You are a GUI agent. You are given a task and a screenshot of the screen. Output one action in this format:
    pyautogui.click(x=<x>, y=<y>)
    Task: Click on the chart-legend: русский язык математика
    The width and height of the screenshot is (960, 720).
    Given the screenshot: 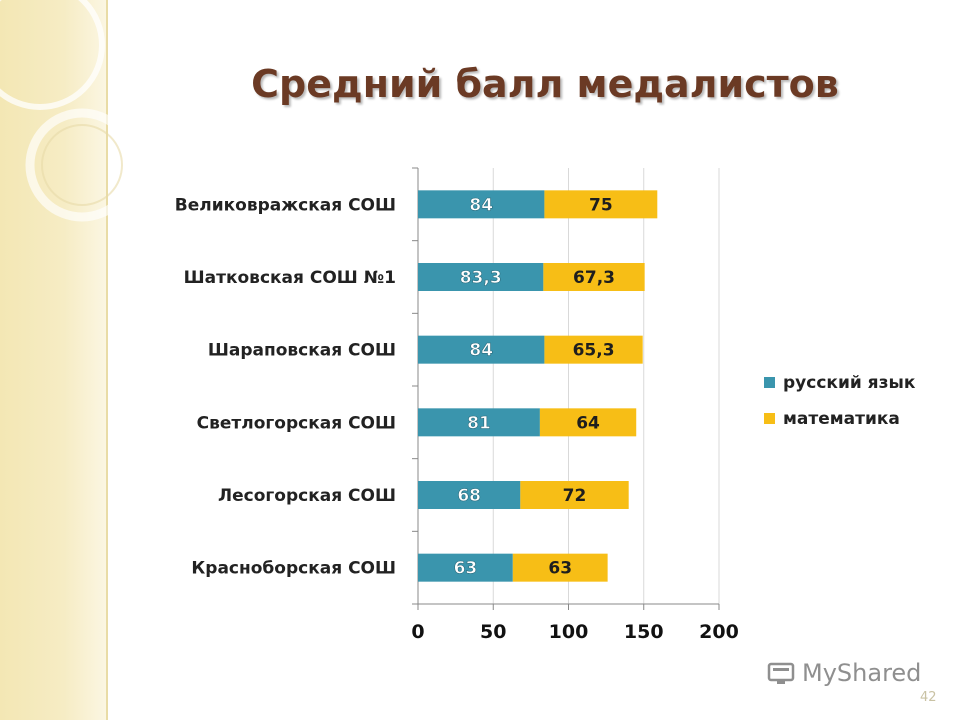 What is the action you would take?
    pyautogui.click(x=840, y=401)
    